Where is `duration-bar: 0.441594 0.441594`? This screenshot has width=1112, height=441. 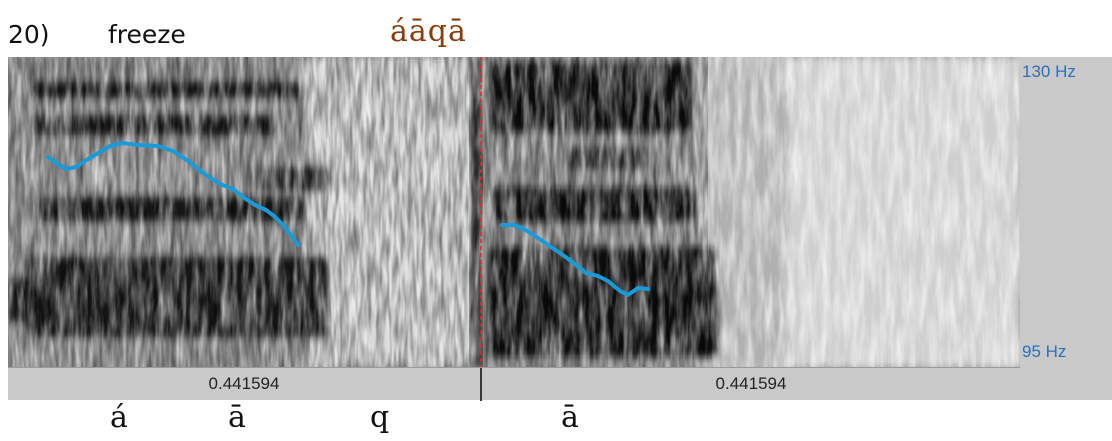 duration-bar: 0.441594 0.441594 is located at coordinates (514, 384).